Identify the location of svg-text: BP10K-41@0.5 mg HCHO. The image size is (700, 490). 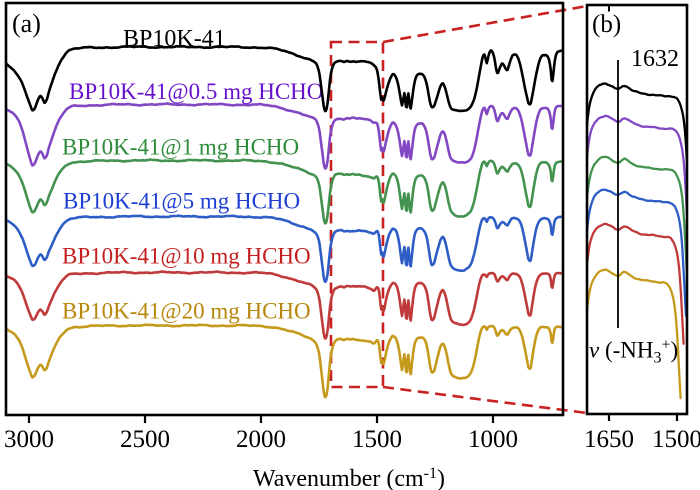
(196, 91).